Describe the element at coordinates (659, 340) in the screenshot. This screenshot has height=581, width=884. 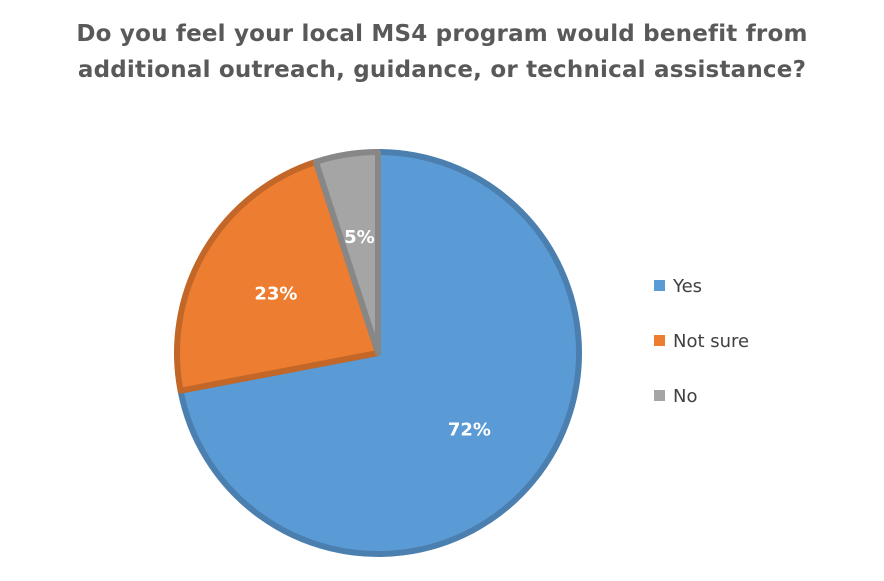
I see `legend-swatch-not-sure` at that location.